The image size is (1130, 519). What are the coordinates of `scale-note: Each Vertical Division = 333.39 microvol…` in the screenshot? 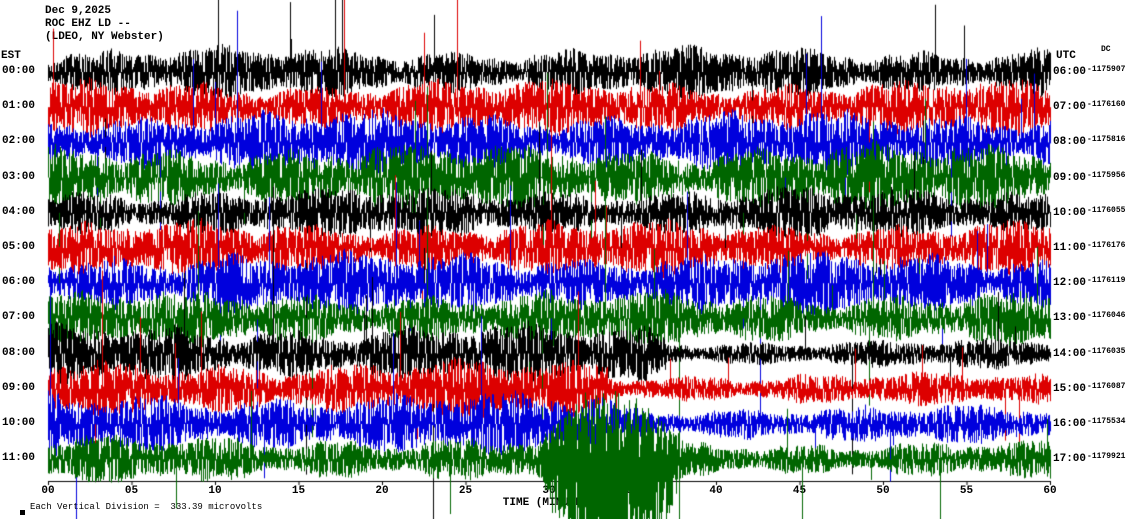 It's located at (146, 507).